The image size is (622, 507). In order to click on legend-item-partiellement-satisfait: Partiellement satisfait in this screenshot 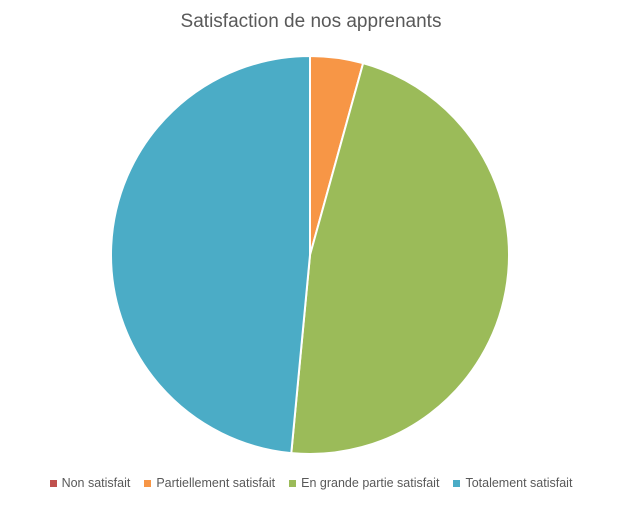, I will do `click(209, 483)`.